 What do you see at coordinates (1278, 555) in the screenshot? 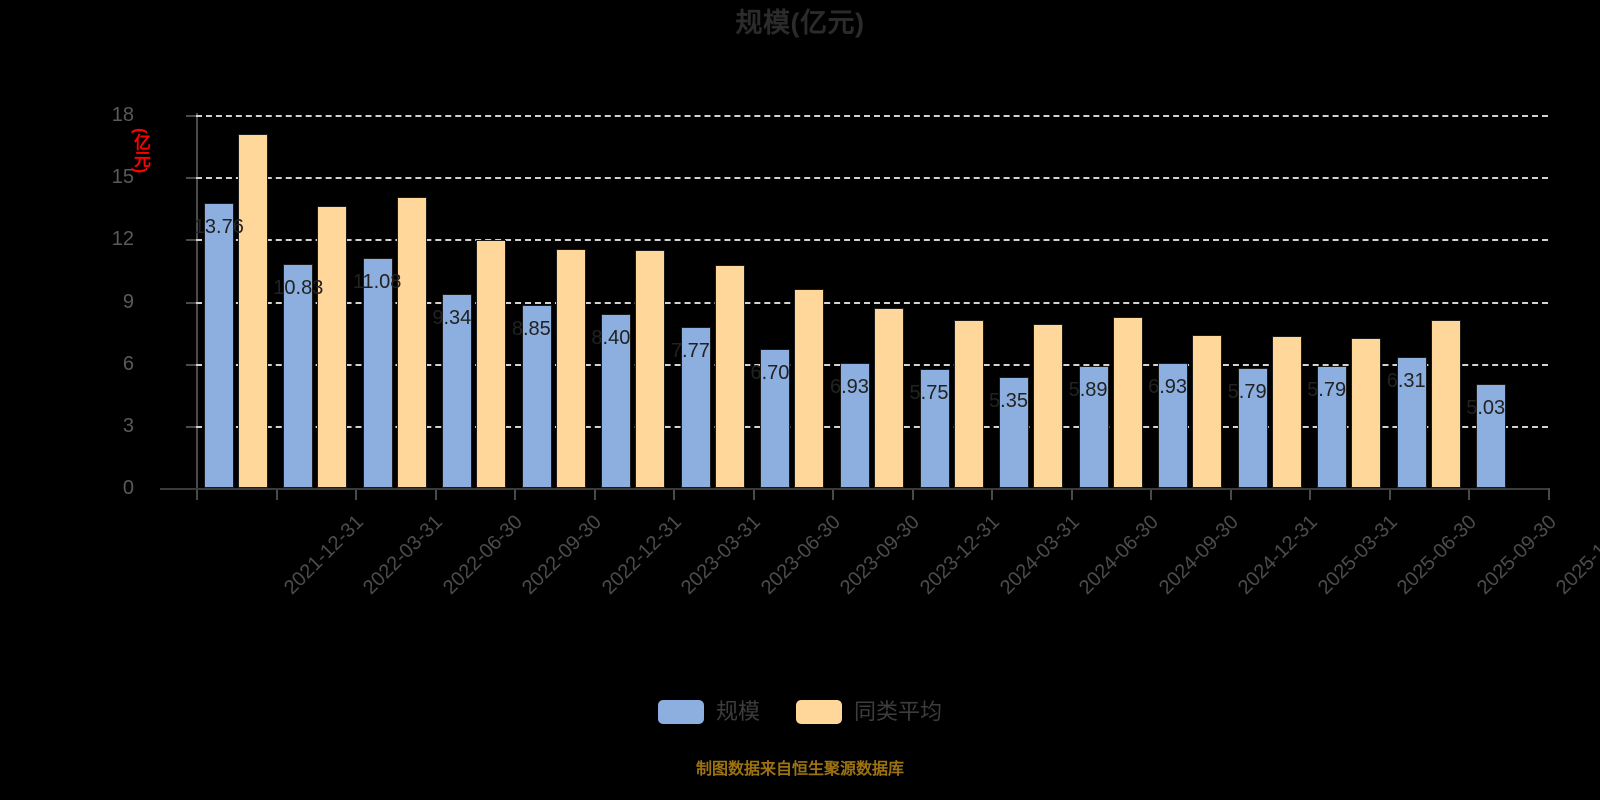
I see `x-axis-tick-label: 2024-12-31` at bounding box center [1278, 555].